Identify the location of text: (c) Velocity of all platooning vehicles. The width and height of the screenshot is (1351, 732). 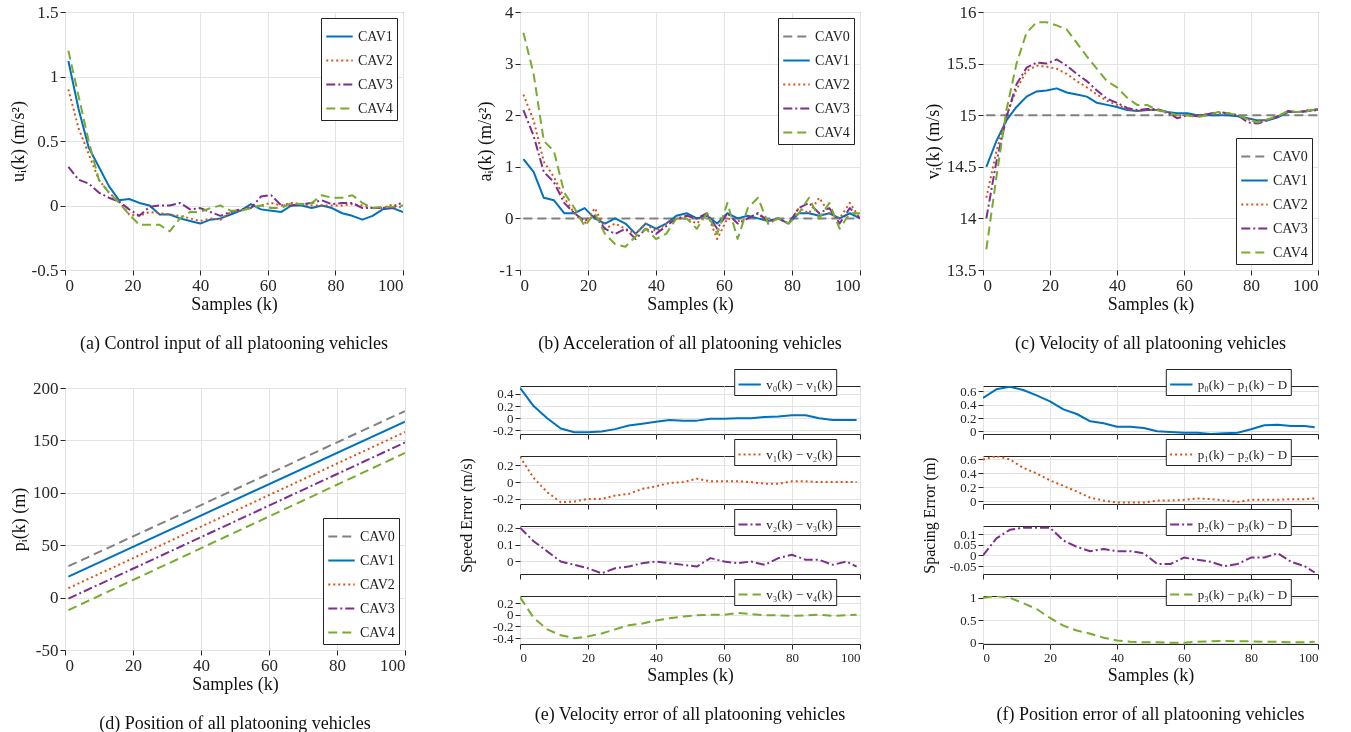
(1150, 343).